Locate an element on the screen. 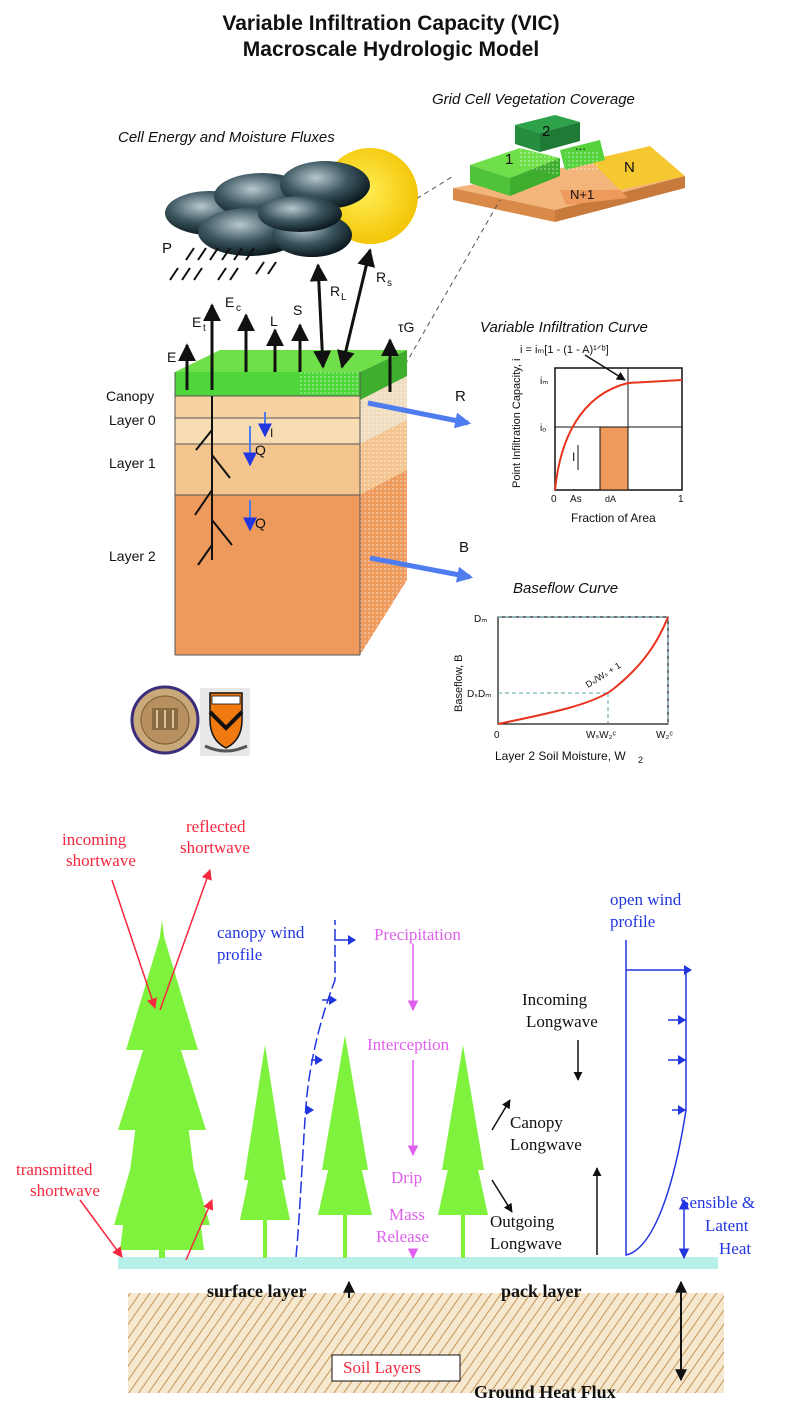  soil-layers-box is located at coordinates (396, 1368).